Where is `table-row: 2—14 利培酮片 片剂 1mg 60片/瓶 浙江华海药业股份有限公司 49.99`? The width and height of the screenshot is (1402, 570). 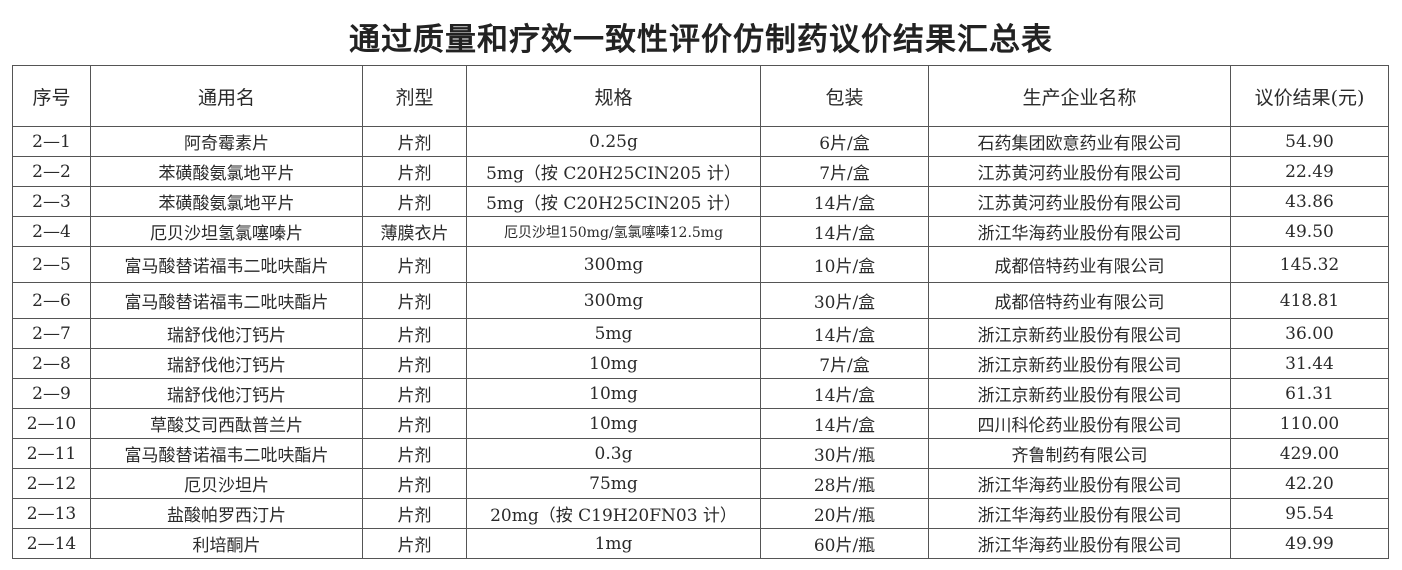 table-row: 2—14 利培酮片 片剂 1mg 60片/瓶 浙江华海药业股份有限公司 49.99 is located at coordinates (700, 543).